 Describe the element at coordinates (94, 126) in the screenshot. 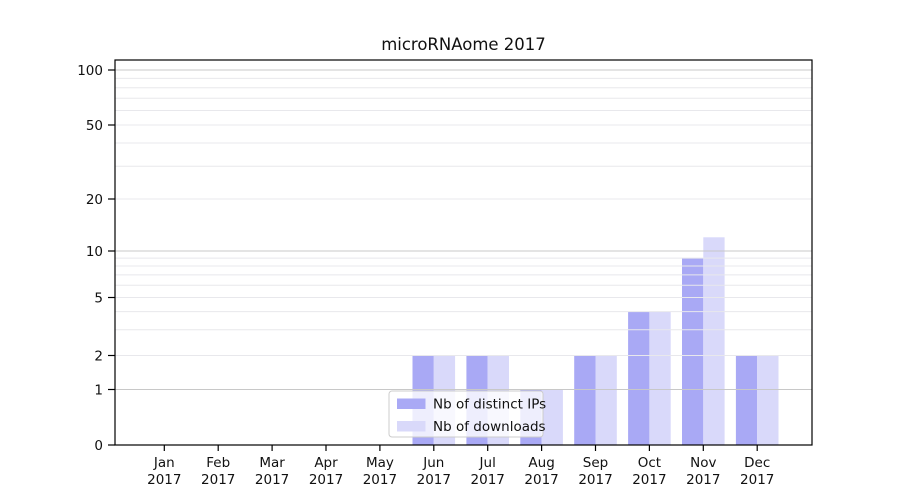

I see `y-tick-label: 50` at that location.